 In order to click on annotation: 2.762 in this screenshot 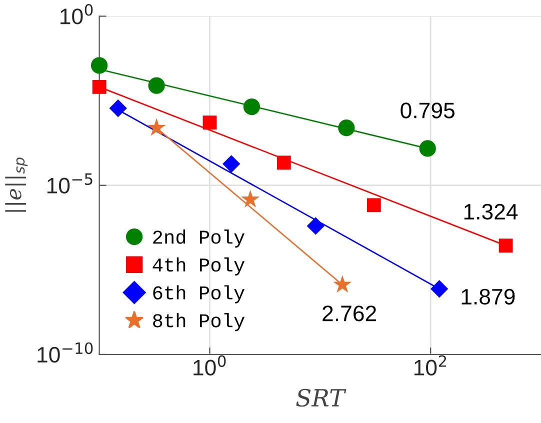, I will do `click(349, 314)`.